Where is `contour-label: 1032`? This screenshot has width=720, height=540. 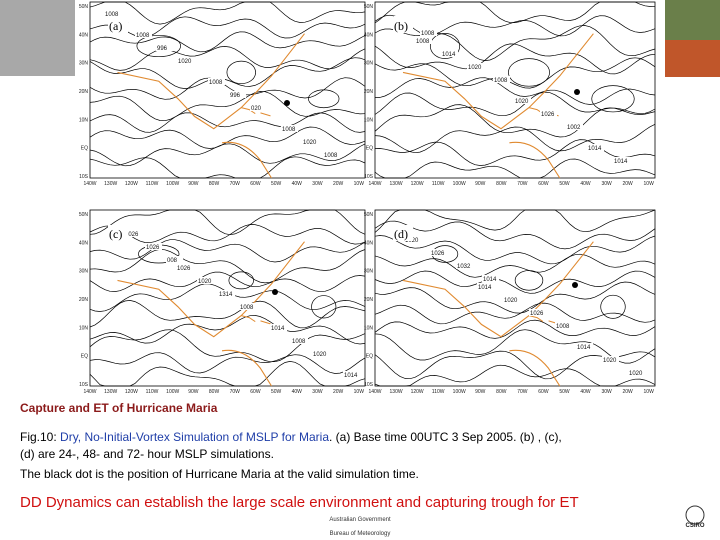 contour-label: 1032 is located at coordinates (464, 267).